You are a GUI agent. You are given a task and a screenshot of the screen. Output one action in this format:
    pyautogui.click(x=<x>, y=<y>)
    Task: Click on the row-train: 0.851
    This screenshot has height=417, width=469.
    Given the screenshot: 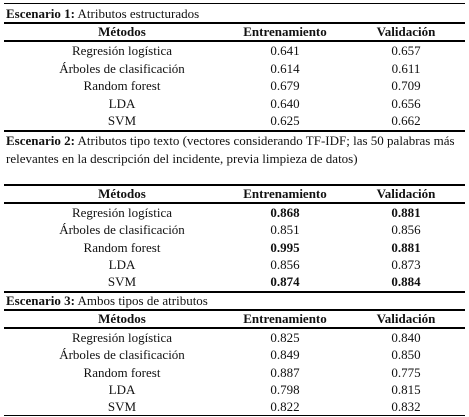 What is the action you would take?
    pyautogui.click(x=285, y=229)
    